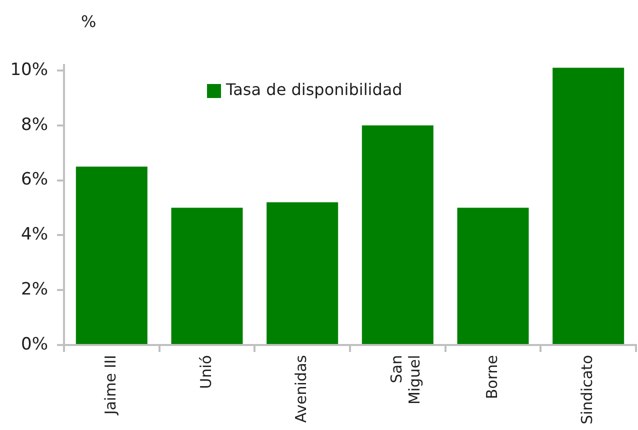 The width and height of the screenshot is (638, 430). What do you see at coordinates (406, 380) in the screenshot?
I see `x-tick-label: San Miguel` at bounding box center [406, 380].